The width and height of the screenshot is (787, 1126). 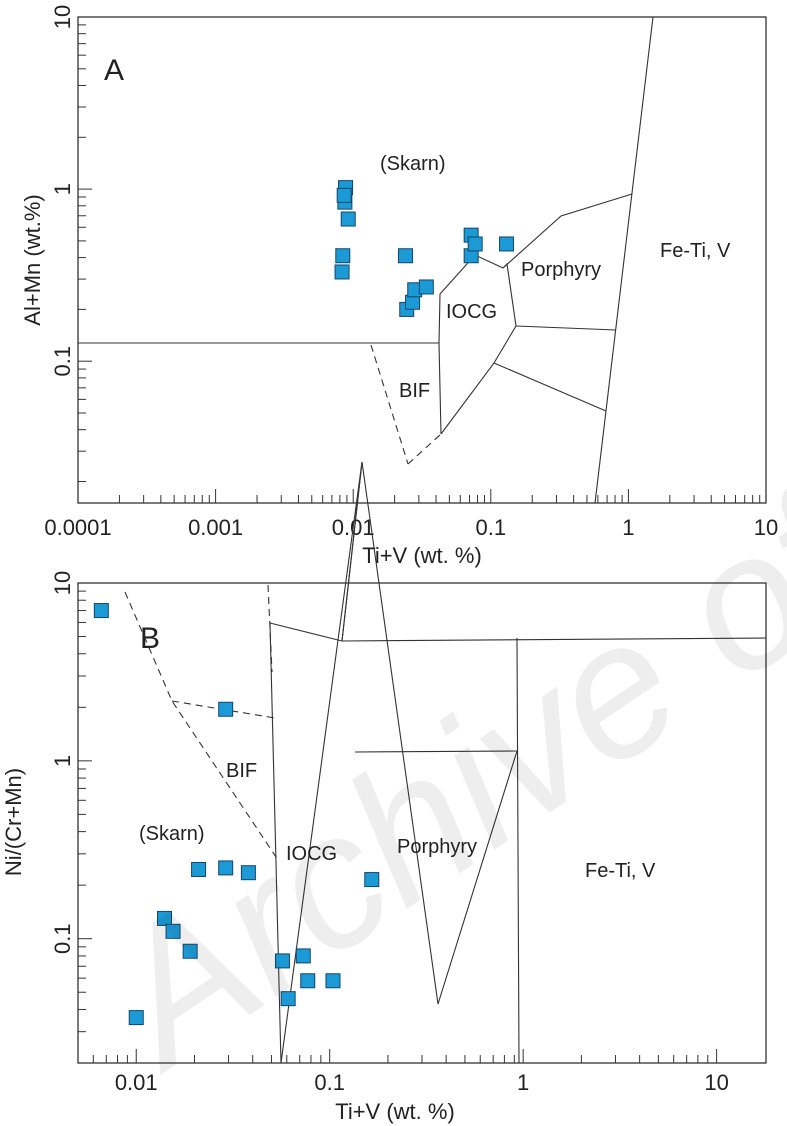 I want to click on panel-b-bif-left, so click(x=201, y=726).